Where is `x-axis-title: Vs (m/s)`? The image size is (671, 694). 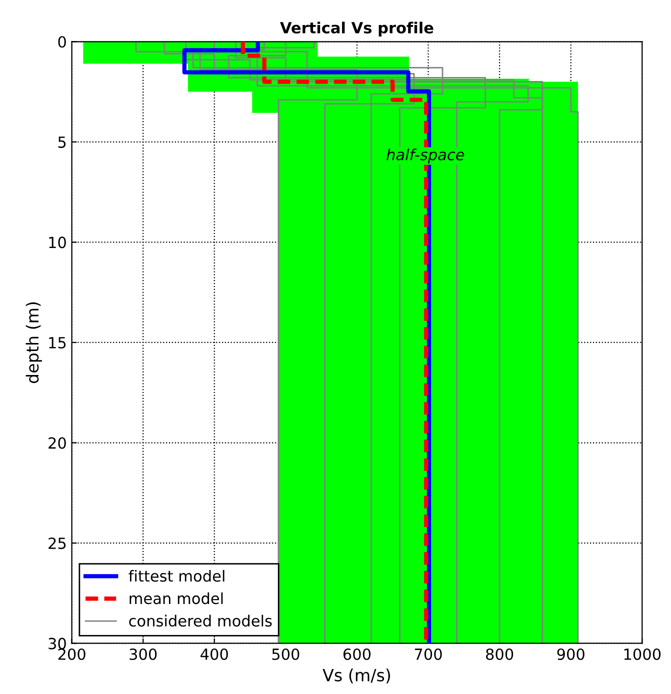 x-axis-title: Vs (m/s) is located at coordinates (356, 676).